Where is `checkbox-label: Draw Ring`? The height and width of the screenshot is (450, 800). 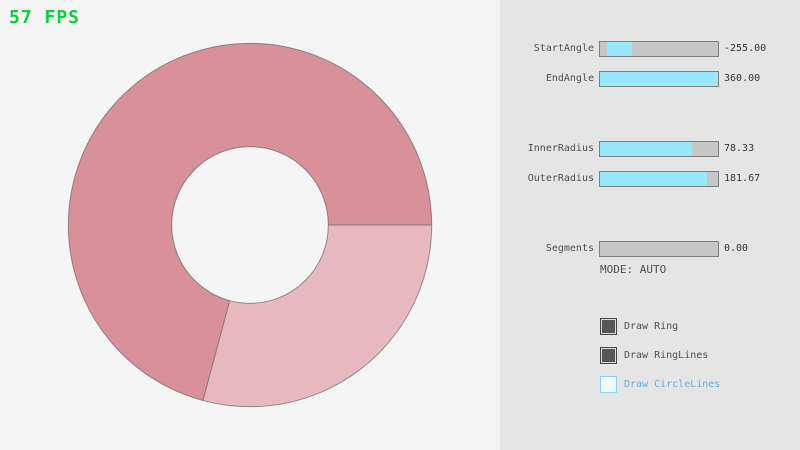 checkbox-label: Draw Ring is located at coordinates (651, 326).